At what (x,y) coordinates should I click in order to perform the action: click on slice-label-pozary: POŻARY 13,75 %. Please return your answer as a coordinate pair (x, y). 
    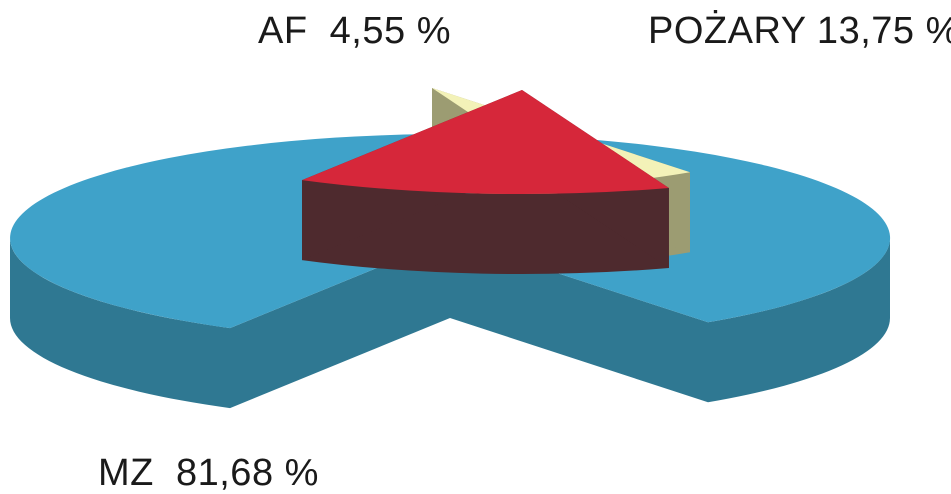
    Looking at the image, I should click on (799, 31).